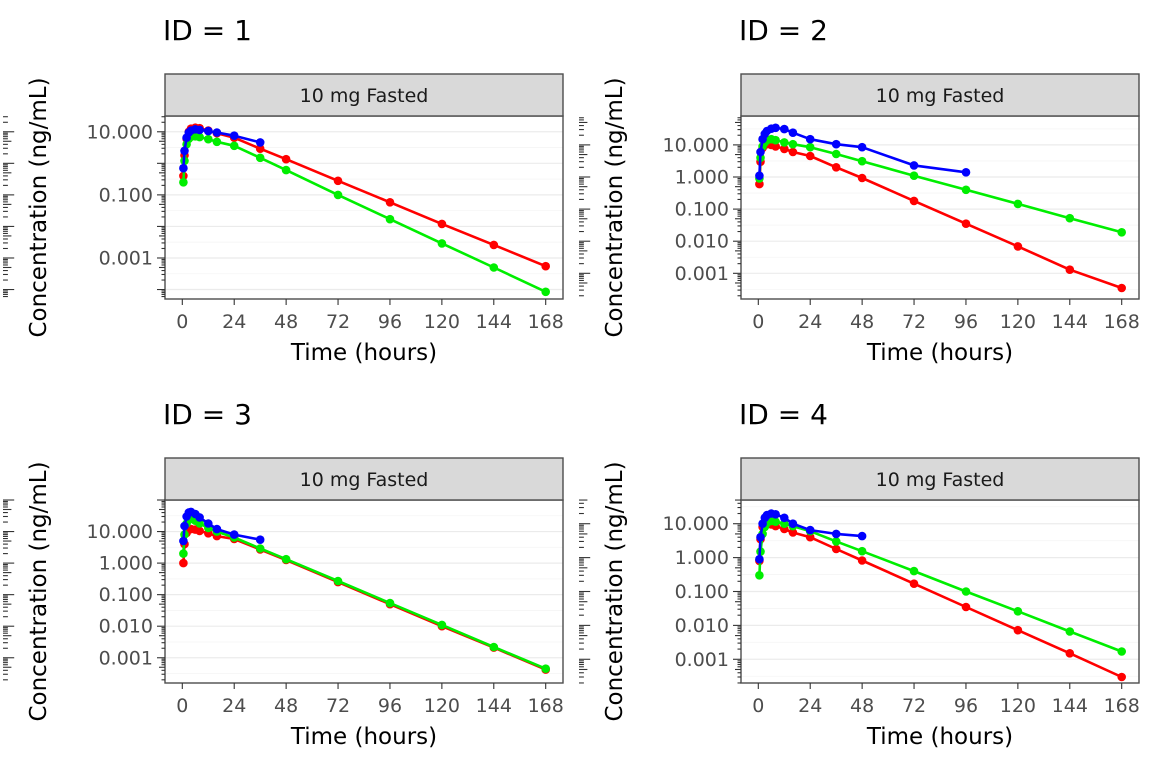 This screenshot has height=768, width=1152. I want to click on panel-title: ID = 2, so click(783, 30).